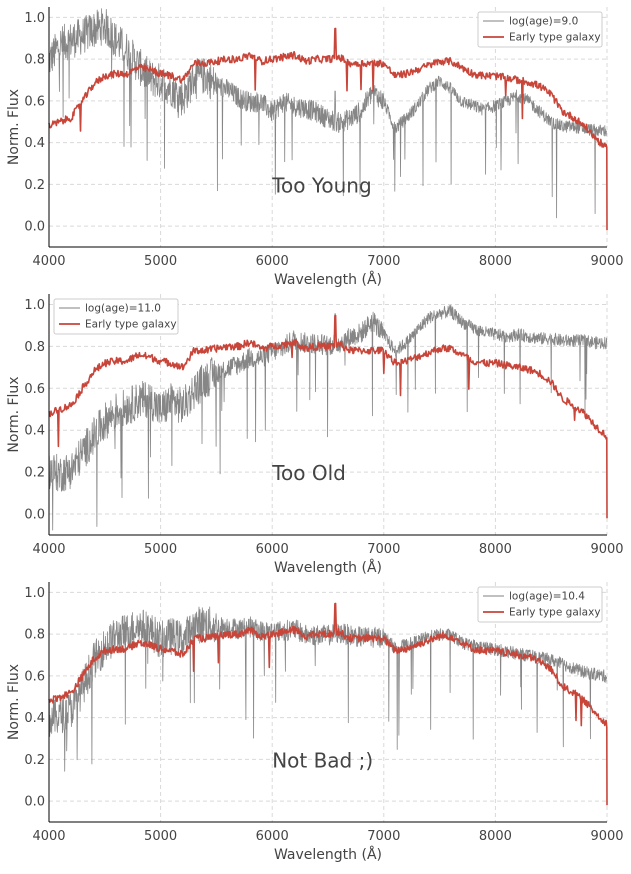 The height and width of the screenshot is (874, 631). I want to click on legend: log(age)=10.4 Early type galaxy, so click(540, 604).